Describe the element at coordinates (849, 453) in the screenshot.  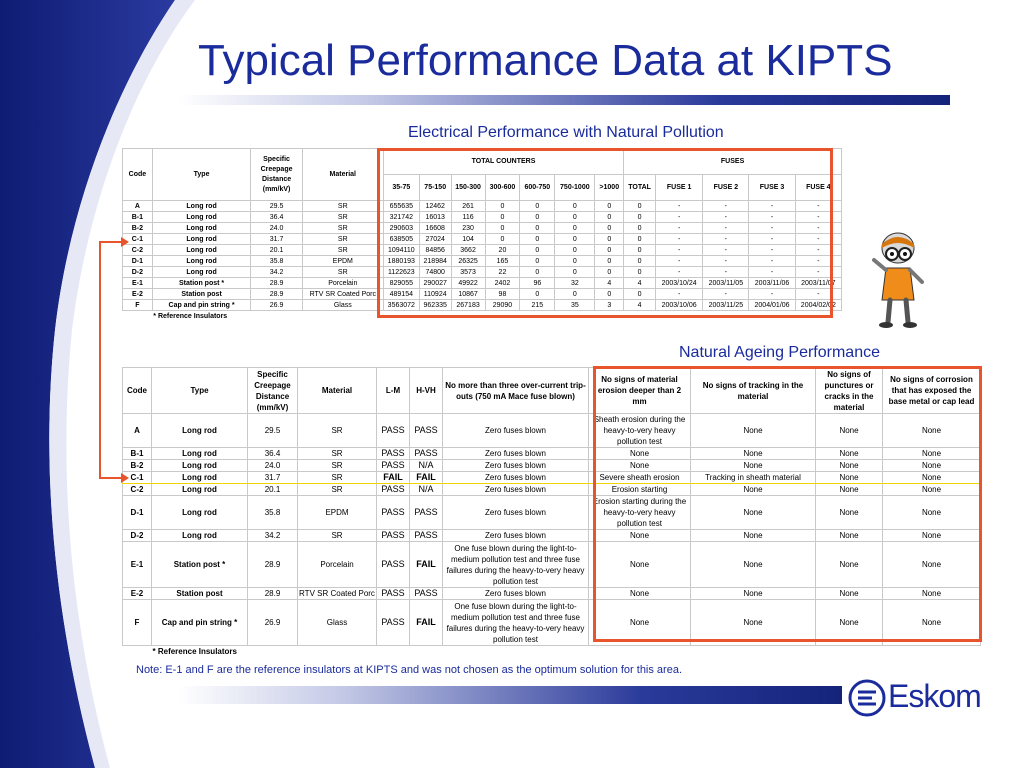
I see `cell-punctures: None` at that location.